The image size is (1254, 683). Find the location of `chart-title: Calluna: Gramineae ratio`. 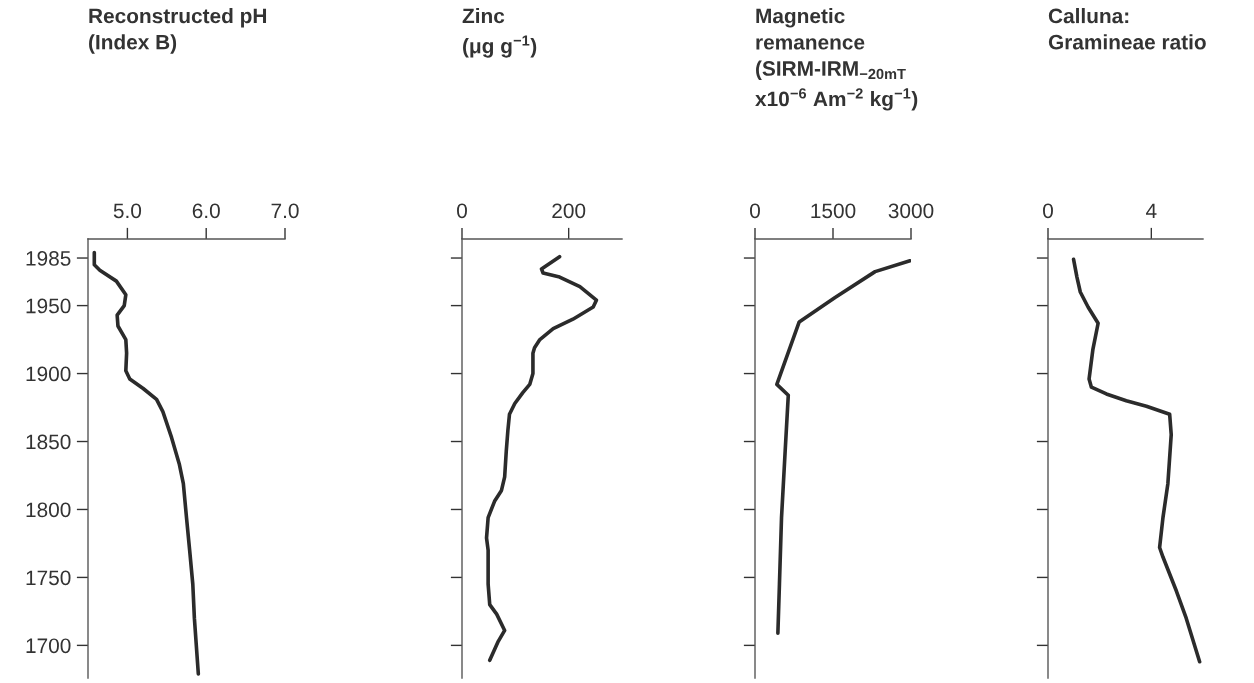

chart-title: Calluna: Gramineae ratio is located at coordinates (1127, 29).